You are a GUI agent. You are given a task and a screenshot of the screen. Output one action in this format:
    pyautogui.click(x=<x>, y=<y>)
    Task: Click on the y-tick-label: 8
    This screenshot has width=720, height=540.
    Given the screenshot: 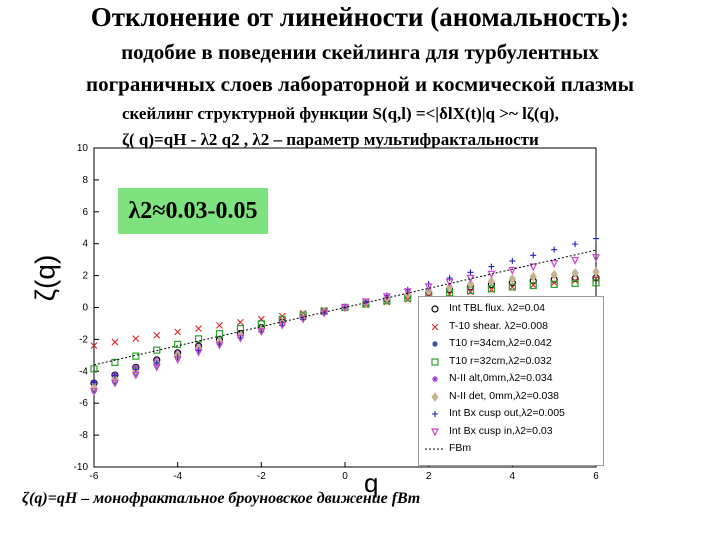 What is the action you would take?
    pyautogui.click(x=85, y=180)
    